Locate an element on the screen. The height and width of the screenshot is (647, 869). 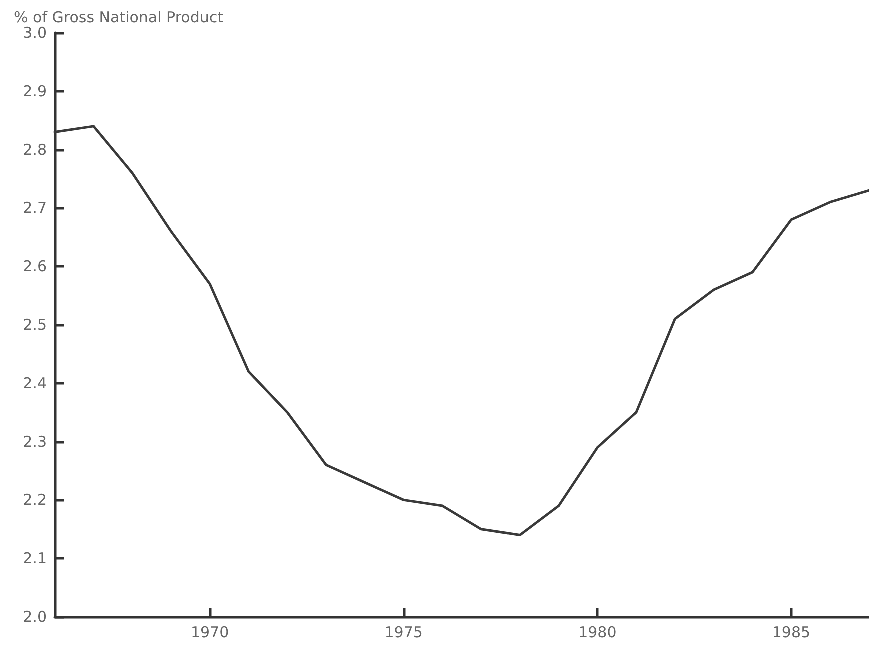
y-tick-label: 2.5 is located at coordinates (35, 325).